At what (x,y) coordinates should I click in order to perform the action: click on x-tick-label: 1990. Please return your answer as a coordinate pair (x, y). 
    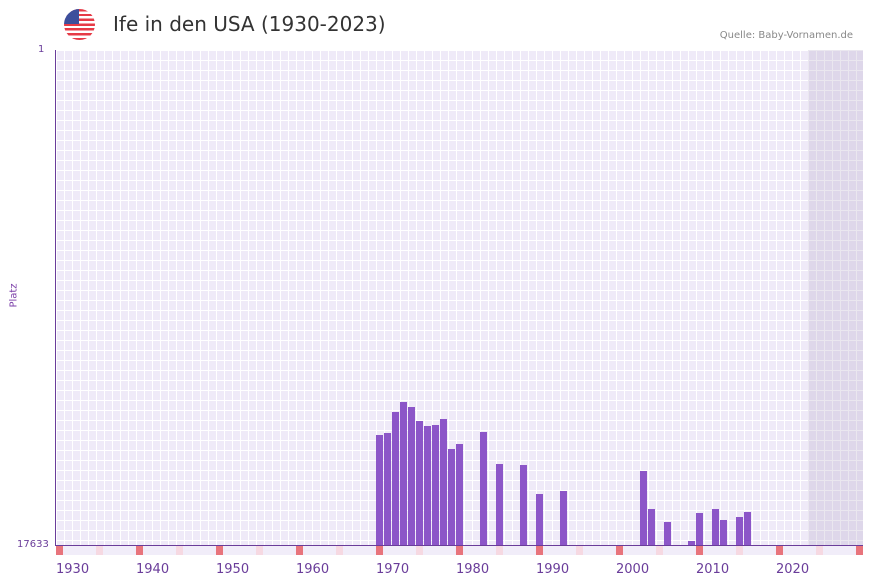
    Looking at the image, I should click on (553, 569).